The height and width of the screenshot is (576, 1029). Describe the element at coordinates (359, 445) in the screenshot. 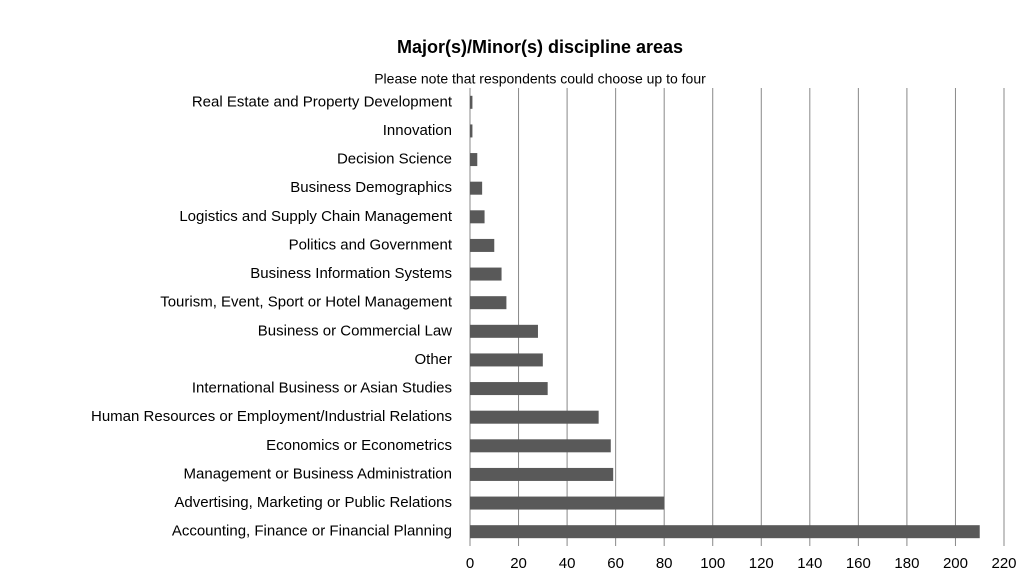

I see `y-tick-label: Economics or Econometrics` at that location.